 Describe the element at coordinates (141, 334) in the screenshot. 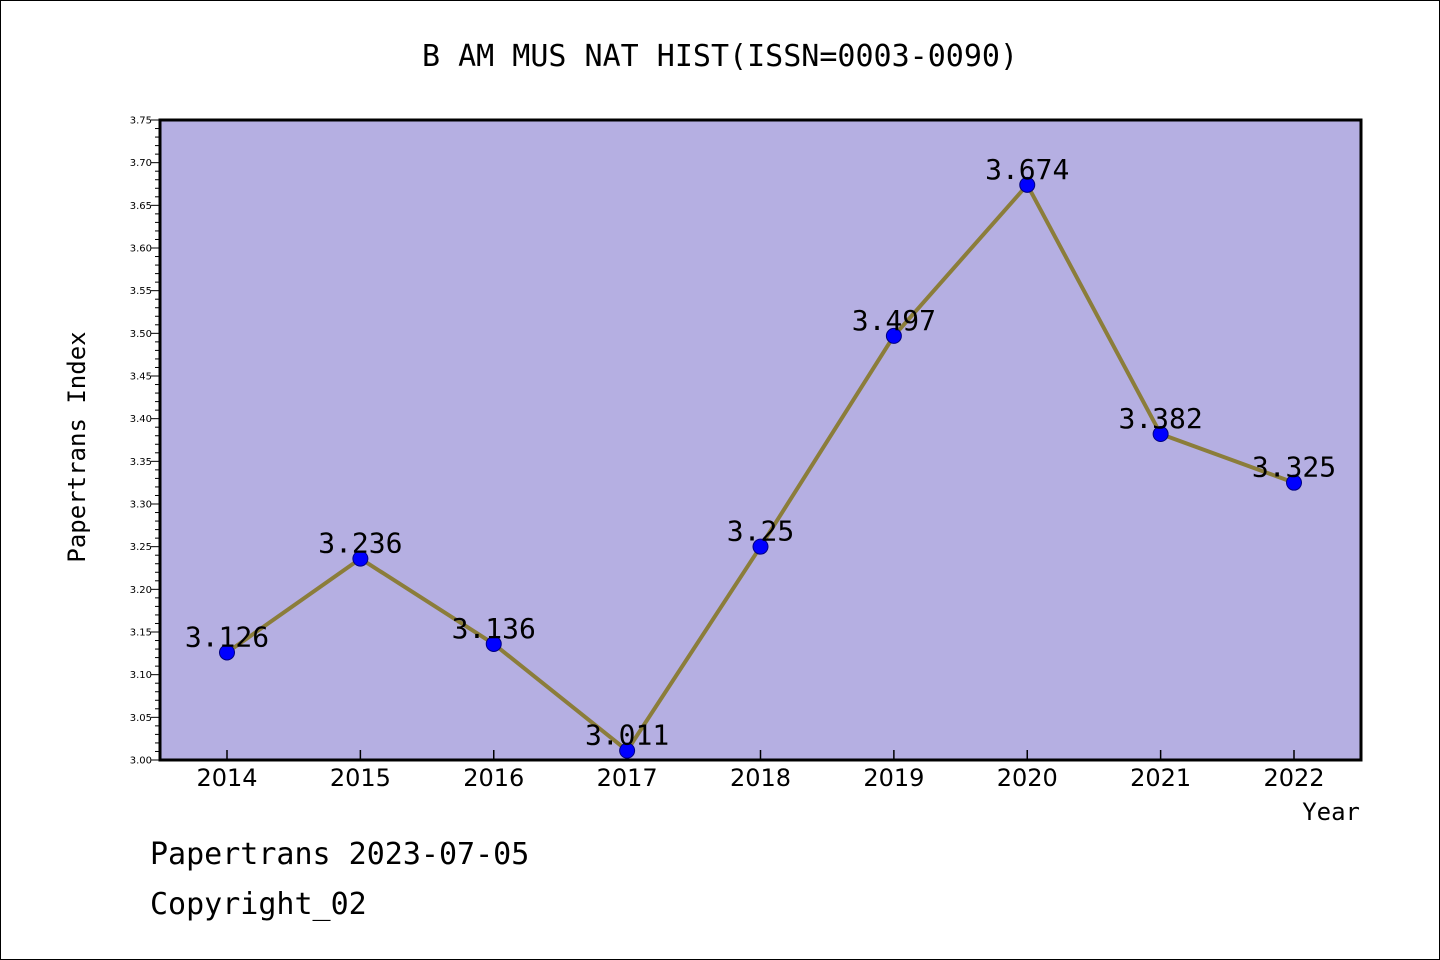

I see `y-tick-label: 3.50` at that location.